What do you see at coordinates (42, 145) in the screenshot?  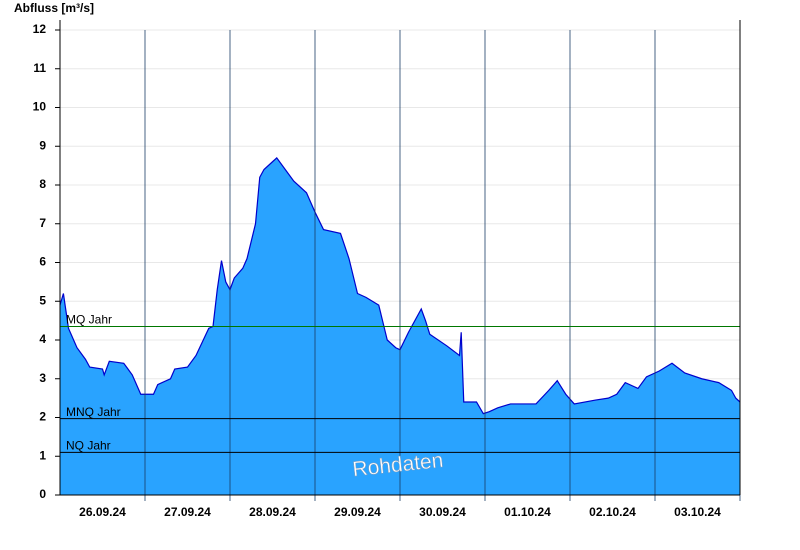 I see `y-tick-label: 9` at bounding box center [42, 145].